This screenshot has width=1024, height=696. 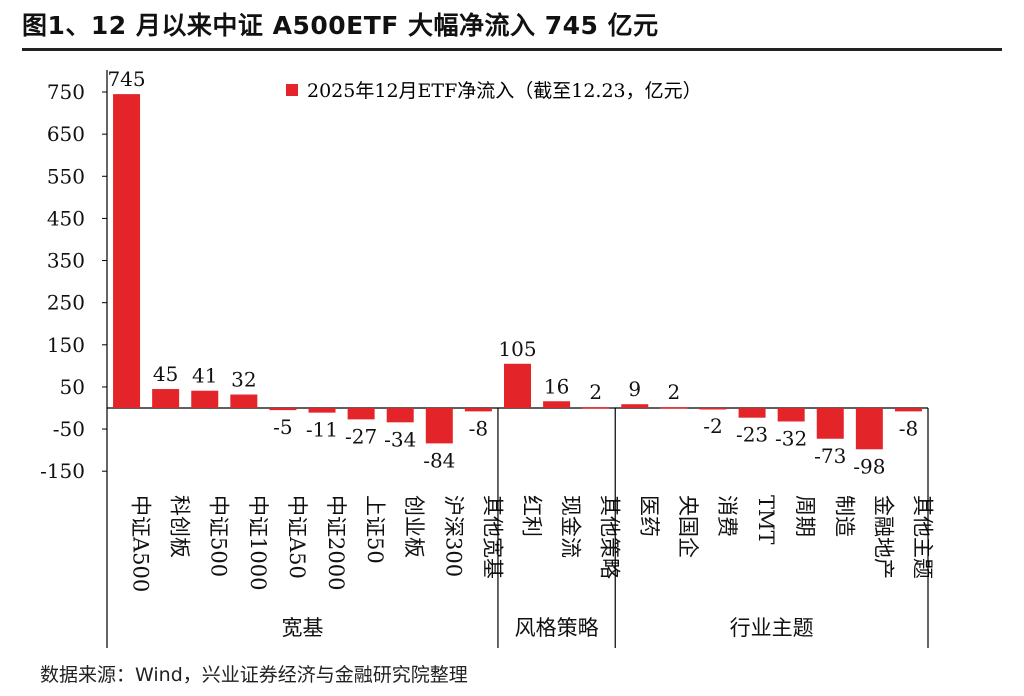 What do you see at coordinates (922, 537) in the screenshot?
I see `category-label: 其他主题` at bounding box center [922, 537].